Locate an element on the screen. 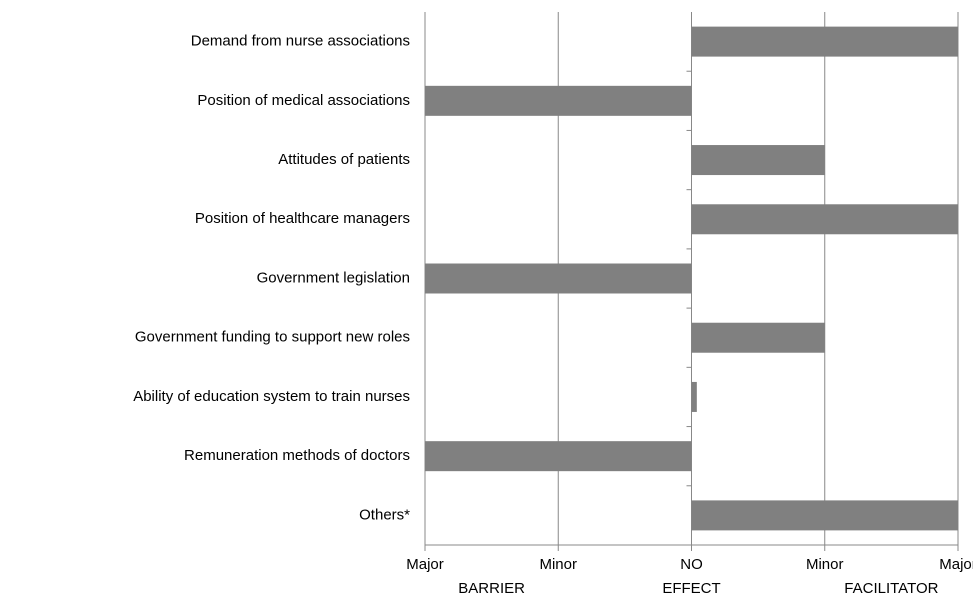 This screenshot has height=606, width=973. y-tick-label: Position of medical associations is located at coordinates (303, 100).